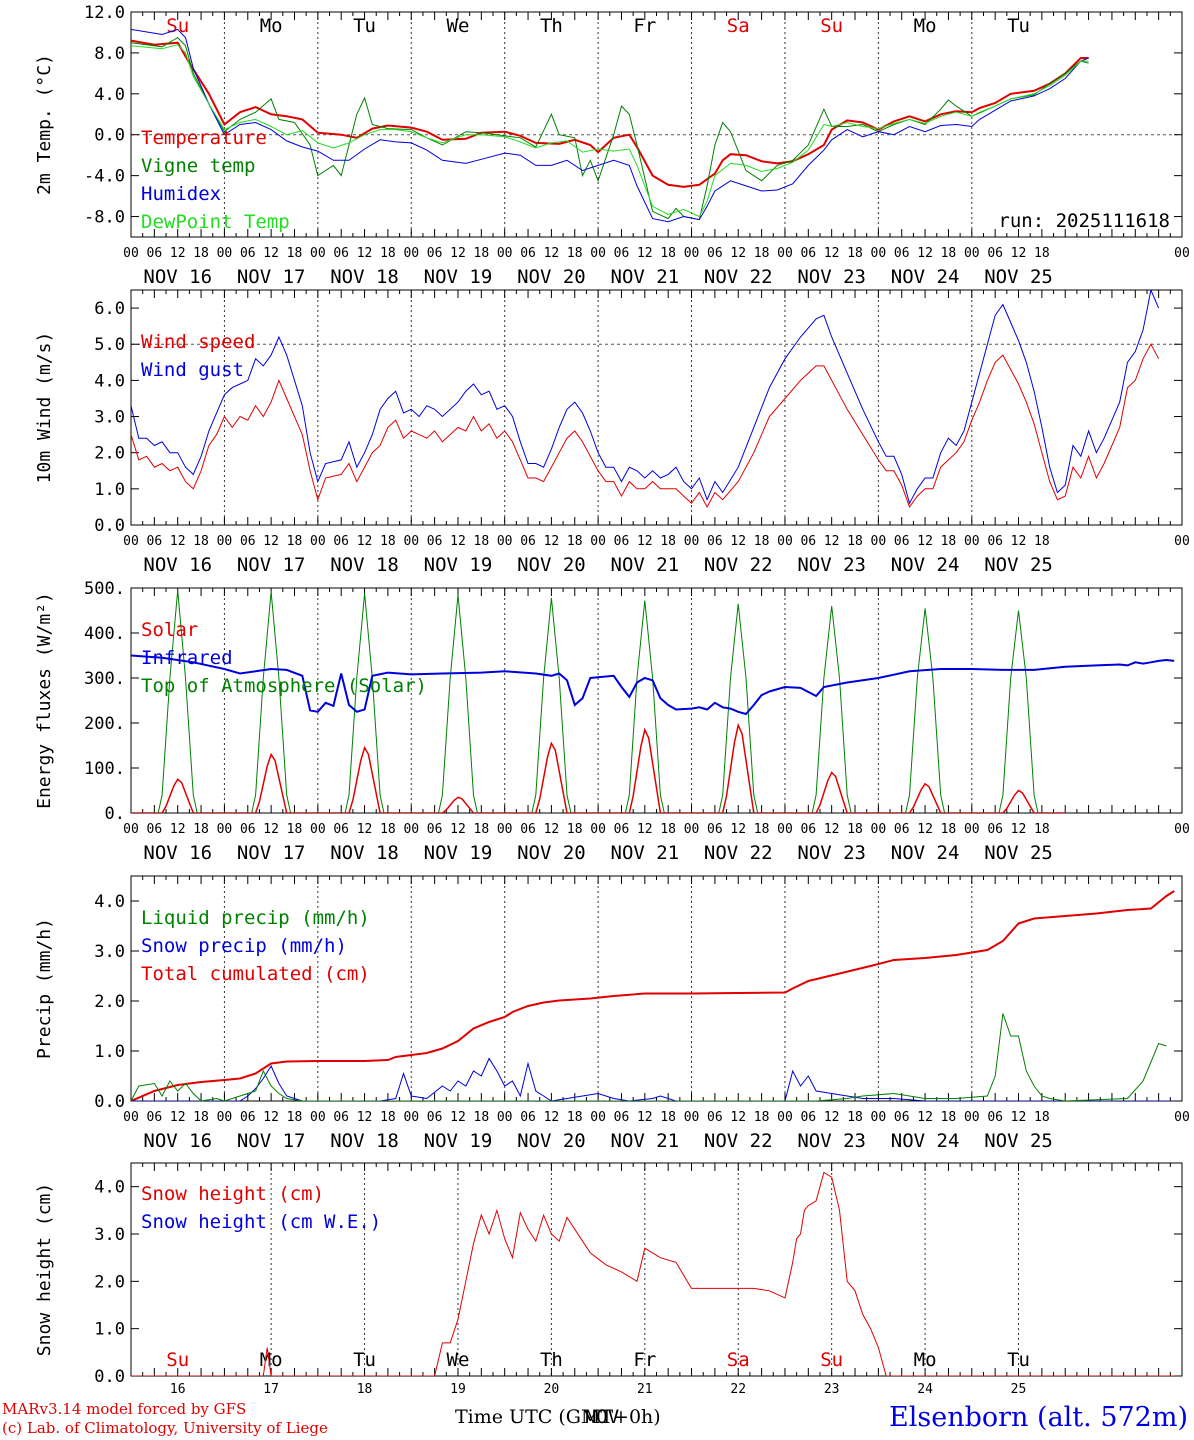 Image resolution: width=1194 pixels, height=1440 pixels. I want to click on day-label: Su, so click(177, 26).